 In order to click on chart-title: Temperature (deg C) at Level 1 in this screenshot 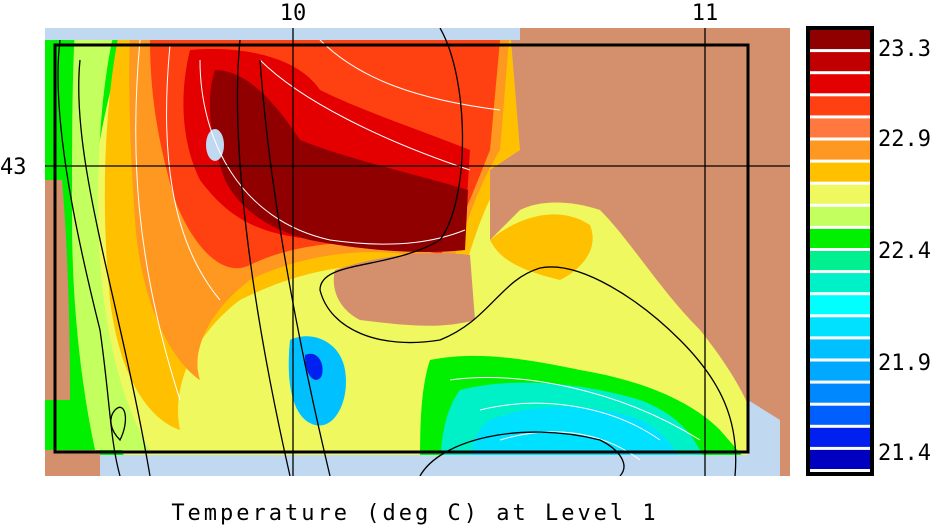, I will do `click(414, 513)`.